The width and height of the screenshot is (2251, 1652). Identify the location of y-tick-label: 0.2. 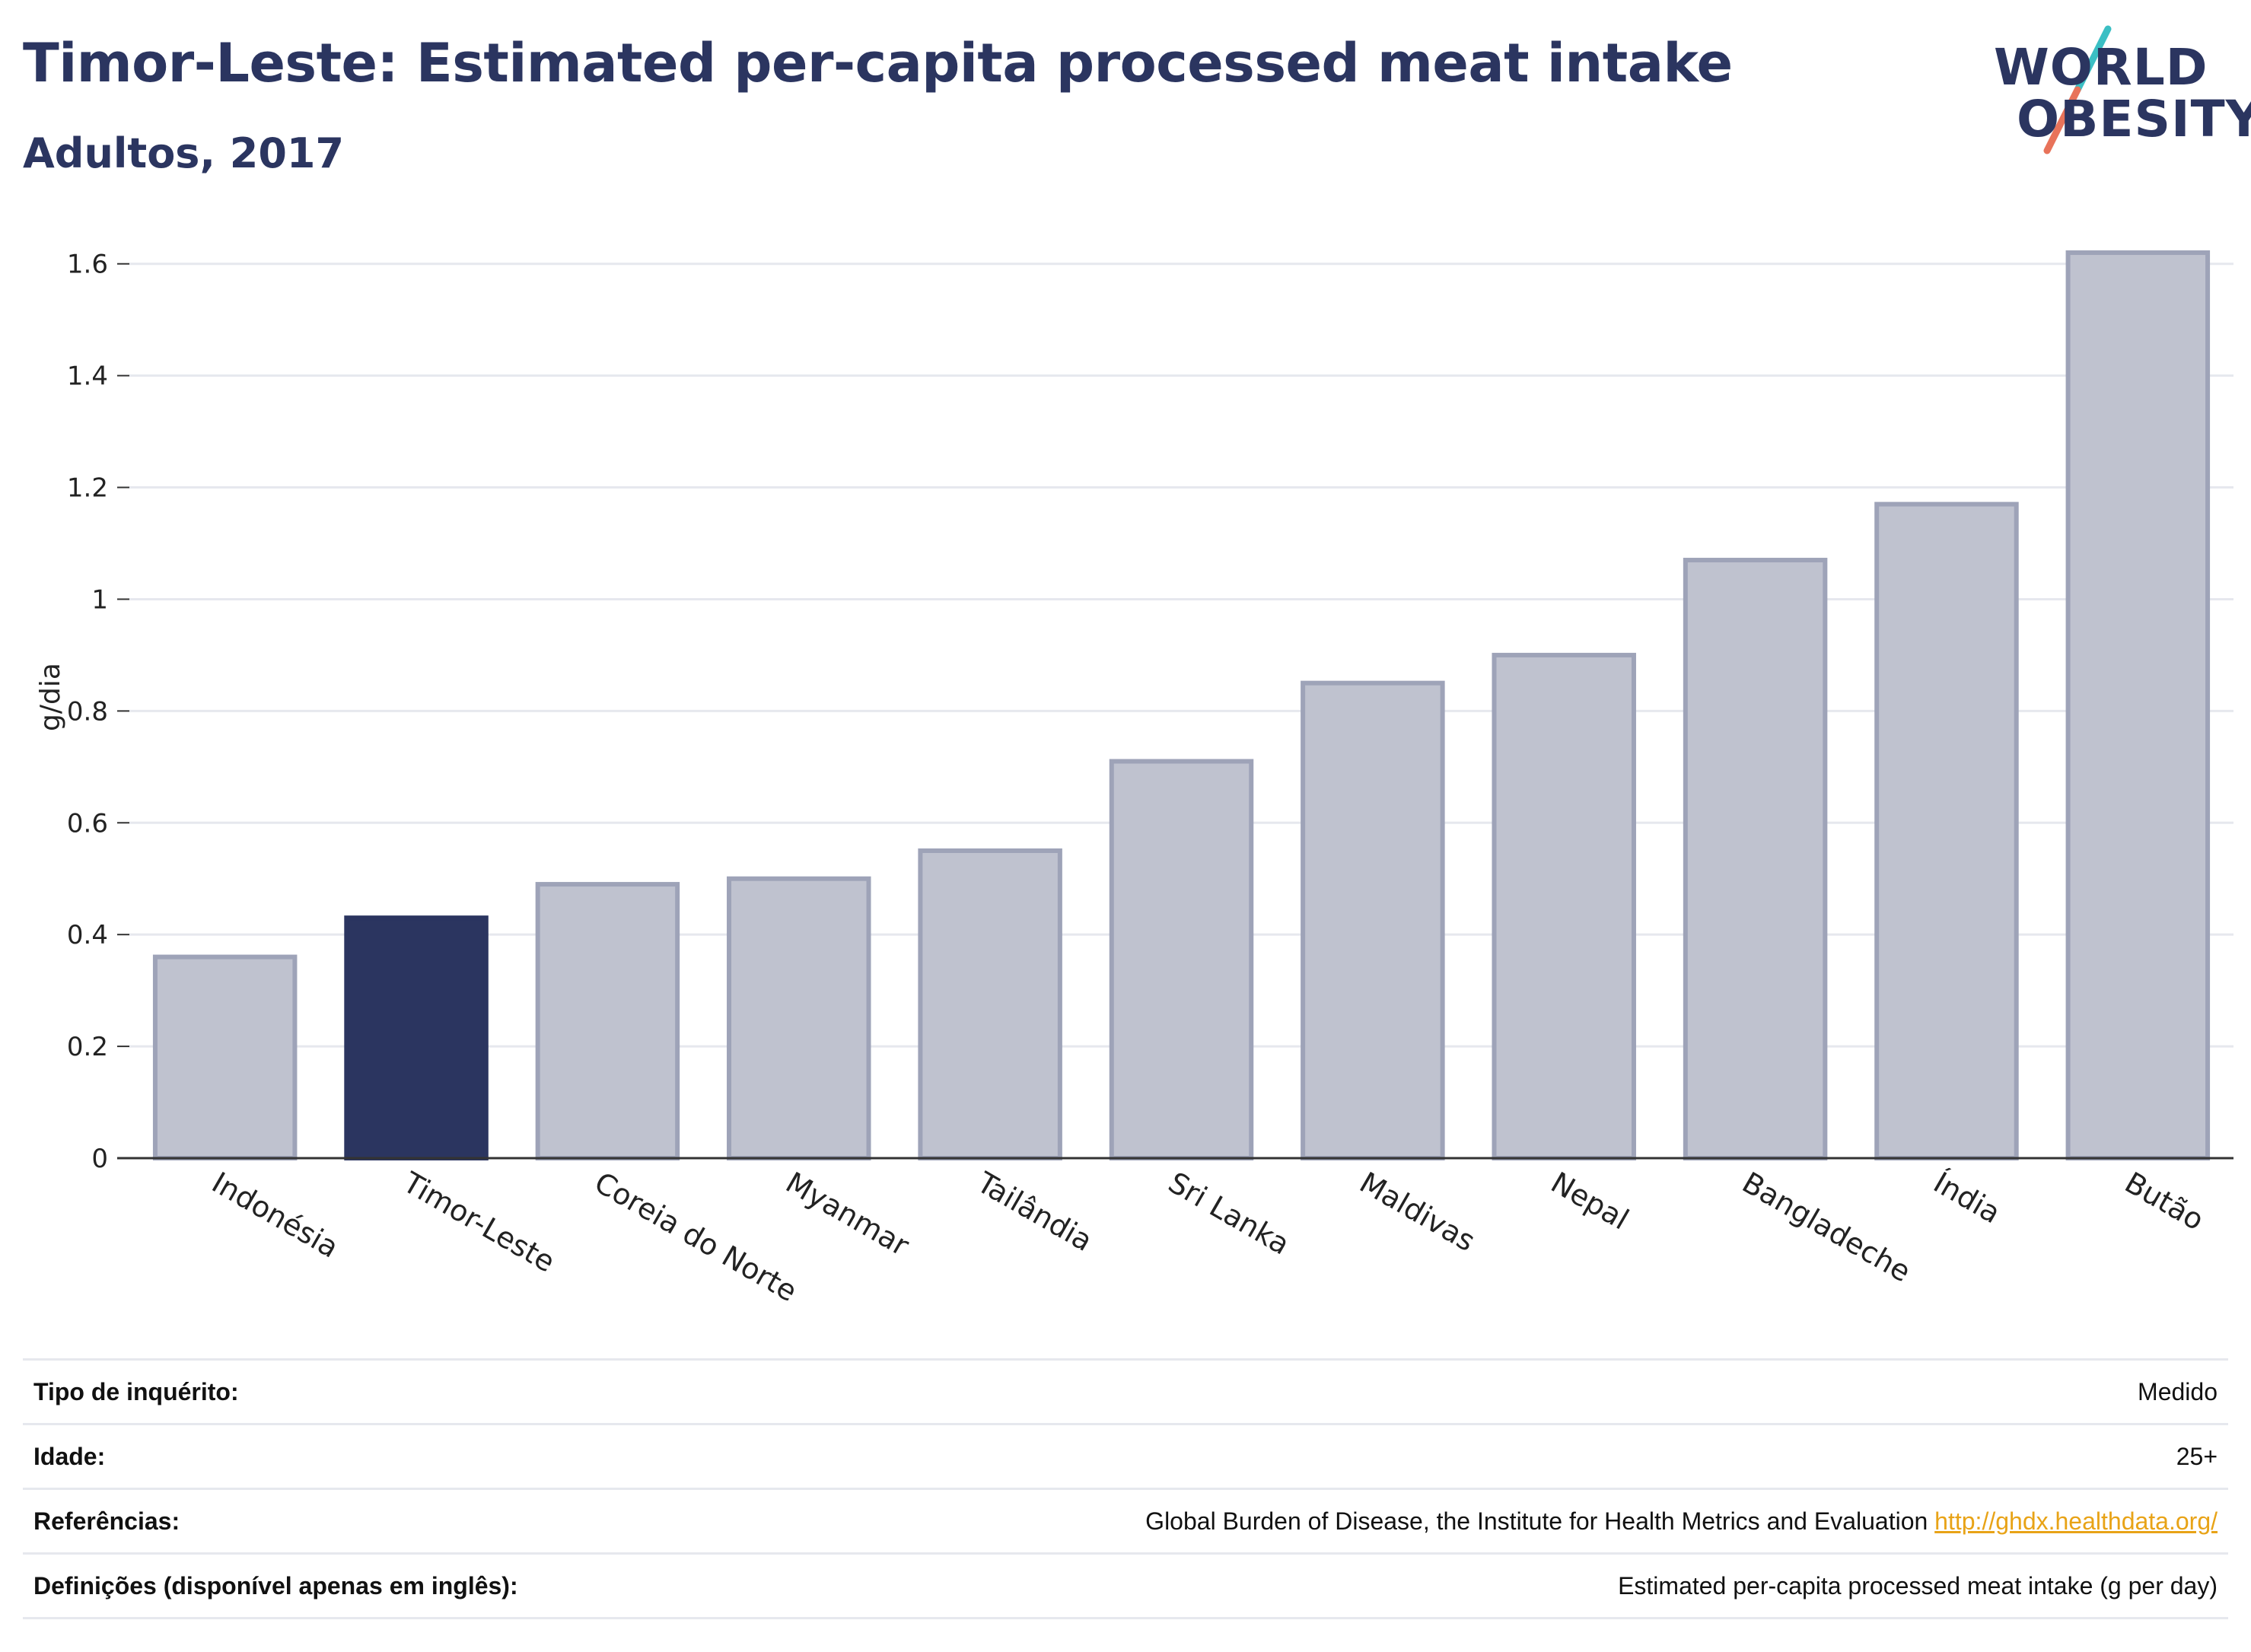
(87, 1047).